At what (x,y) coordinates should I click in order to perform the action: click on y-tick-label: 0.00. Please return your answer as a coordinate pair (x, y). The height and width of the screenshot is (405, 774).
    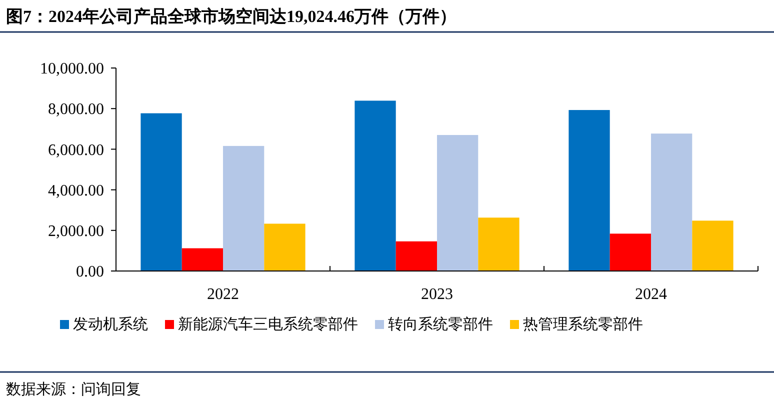
    Looking at the image, I should click on (90, 272).